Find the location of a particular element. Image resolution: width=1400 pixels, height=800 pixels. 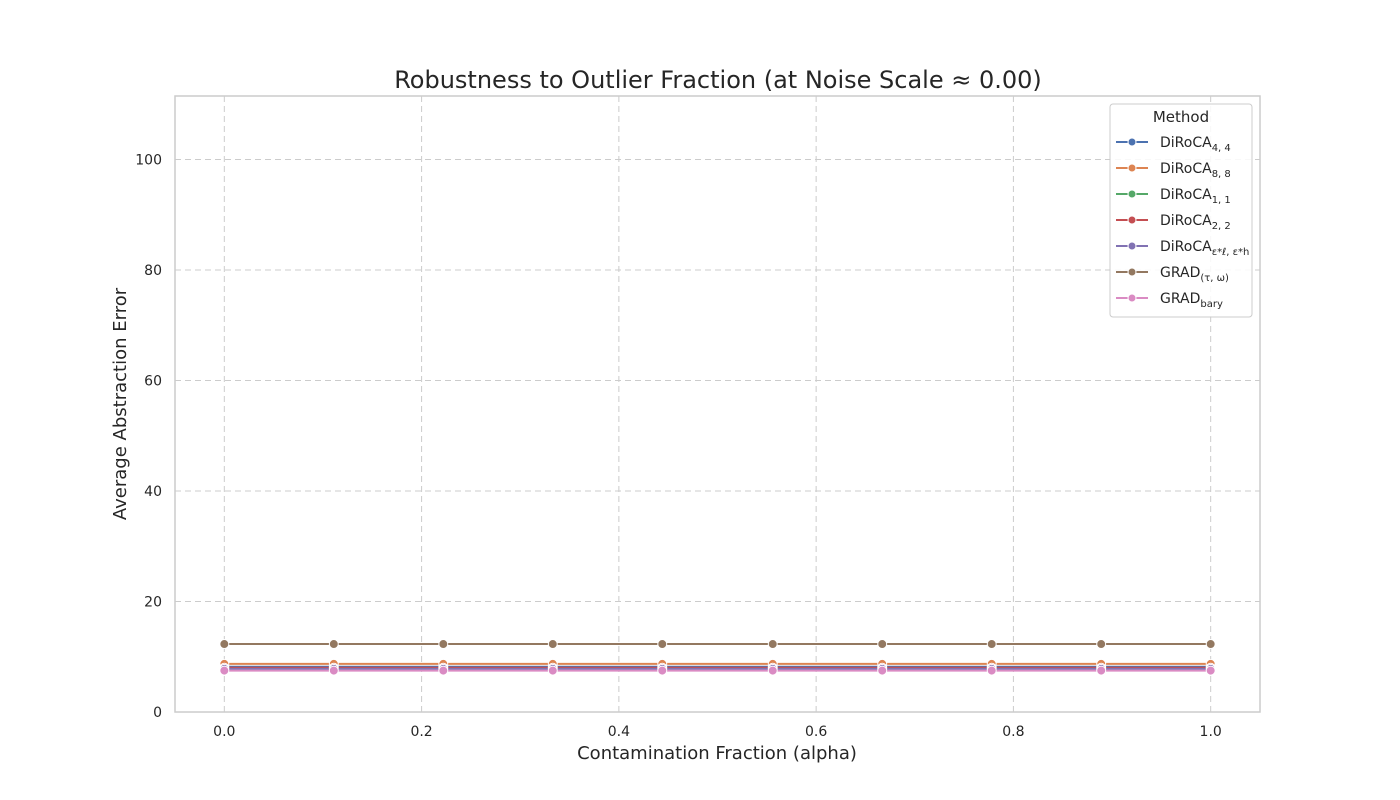

x-tick-label: 0.0 is located at coordinates (224, 732).